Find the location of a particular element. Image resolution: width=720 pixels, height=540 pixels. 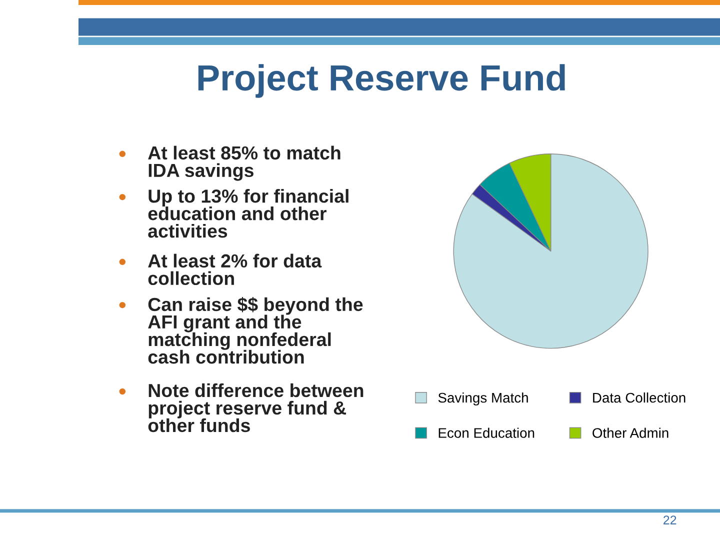

text: At least 2% for data collection is located at coordinates (235, 270).